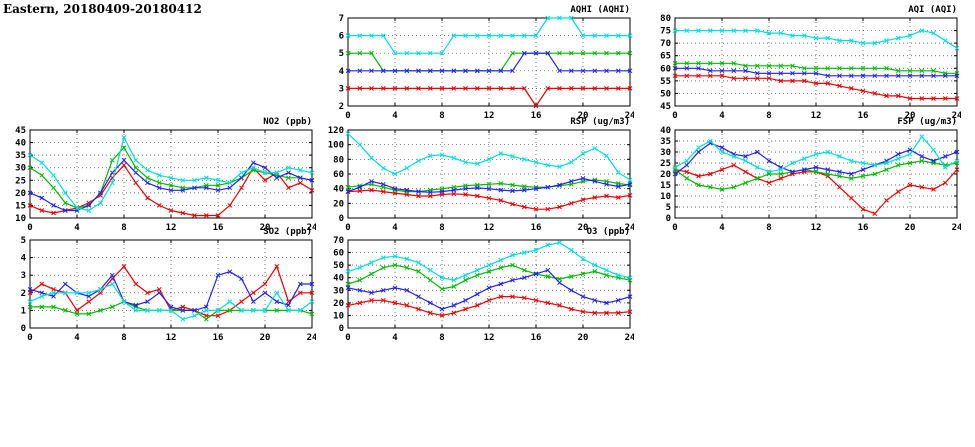 The width and height of the screenshot is (975, 447). What do you see at coordinates (23, 241) in the screenshot?
I see `so2-ytick-label: 5` at bounding box center [23, 241].